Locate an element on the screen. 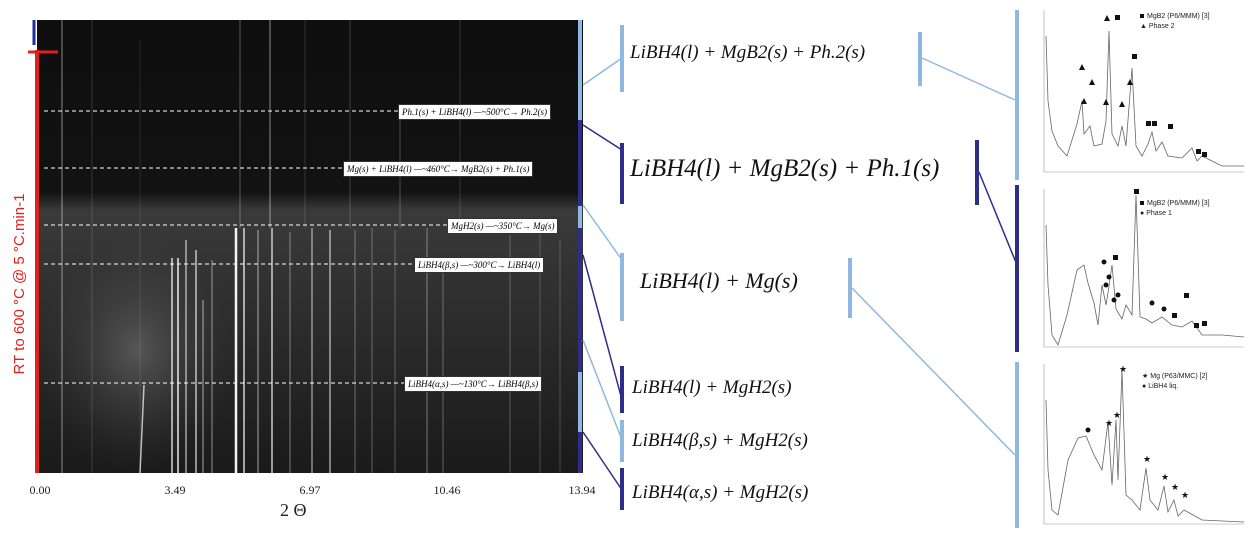 This screenshot has height=535, width=1250. xrd-inset-phase2: MgB2 (P6/MMM) [3] ▲ Phase 2 is located at coordinates (1135, 94).